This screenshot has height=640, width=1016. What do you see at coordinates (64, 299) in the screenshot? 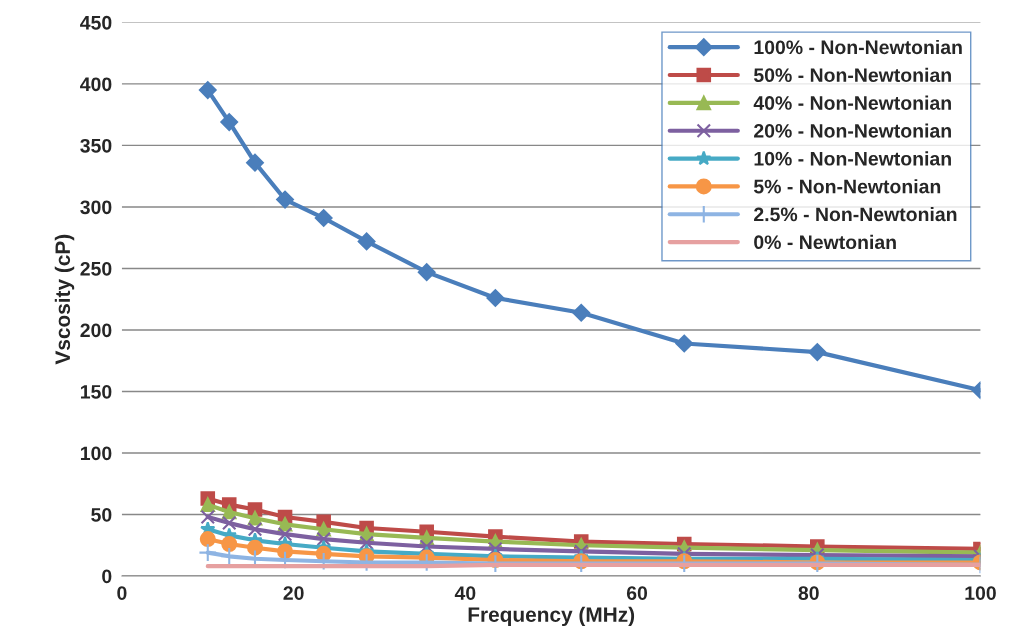
I see `y-axis-title: Vscosity (cP)` at bounding box center [64, 299].